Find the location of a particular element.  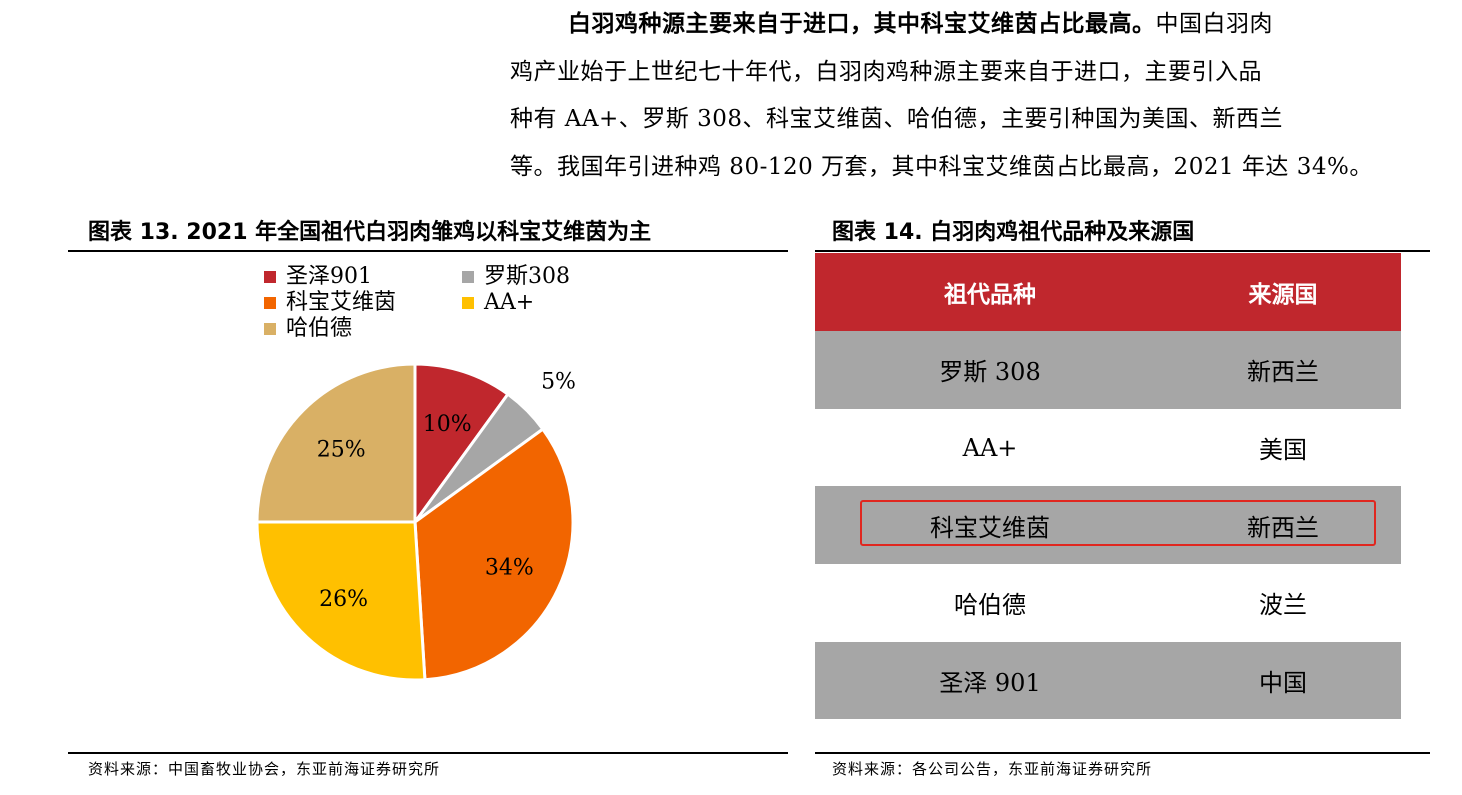

legend-item-aaplus: AA+ is located at coordinates (498, 303).